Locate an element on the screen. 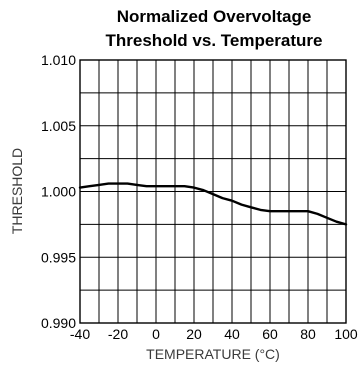 The image size is (360, 372). x-tick-label: 20 is located at coordinates (194, 334).